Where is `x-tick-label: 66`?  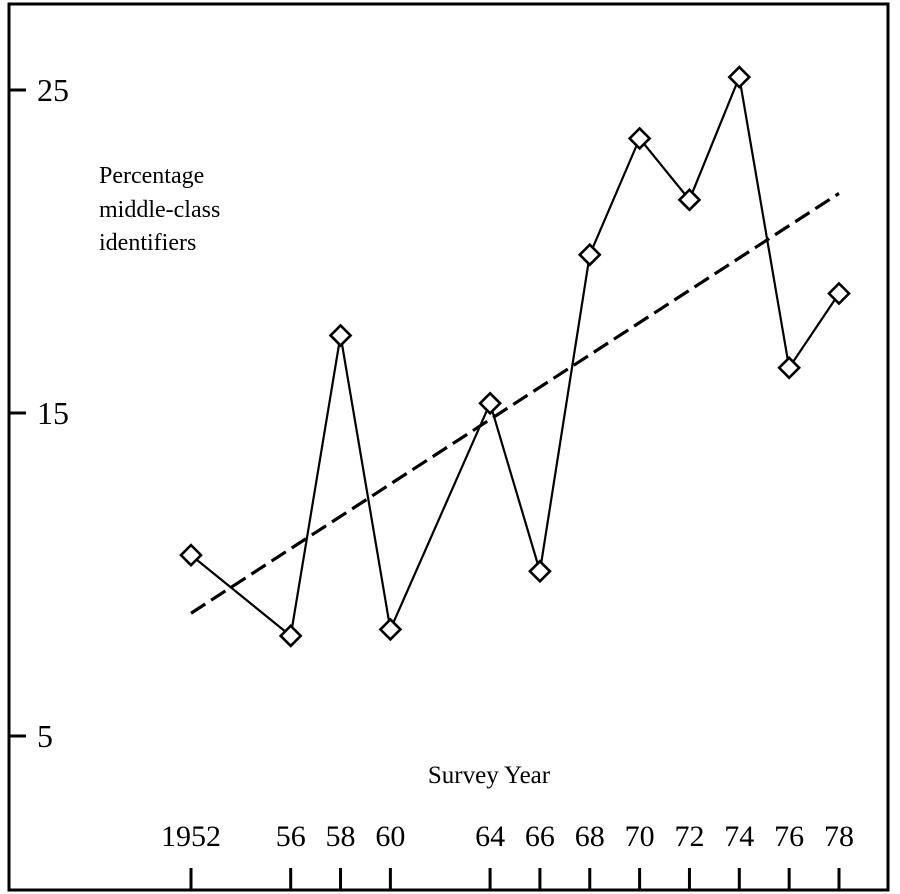
x-tick-label: 66 is located at coordinates (540, 836).